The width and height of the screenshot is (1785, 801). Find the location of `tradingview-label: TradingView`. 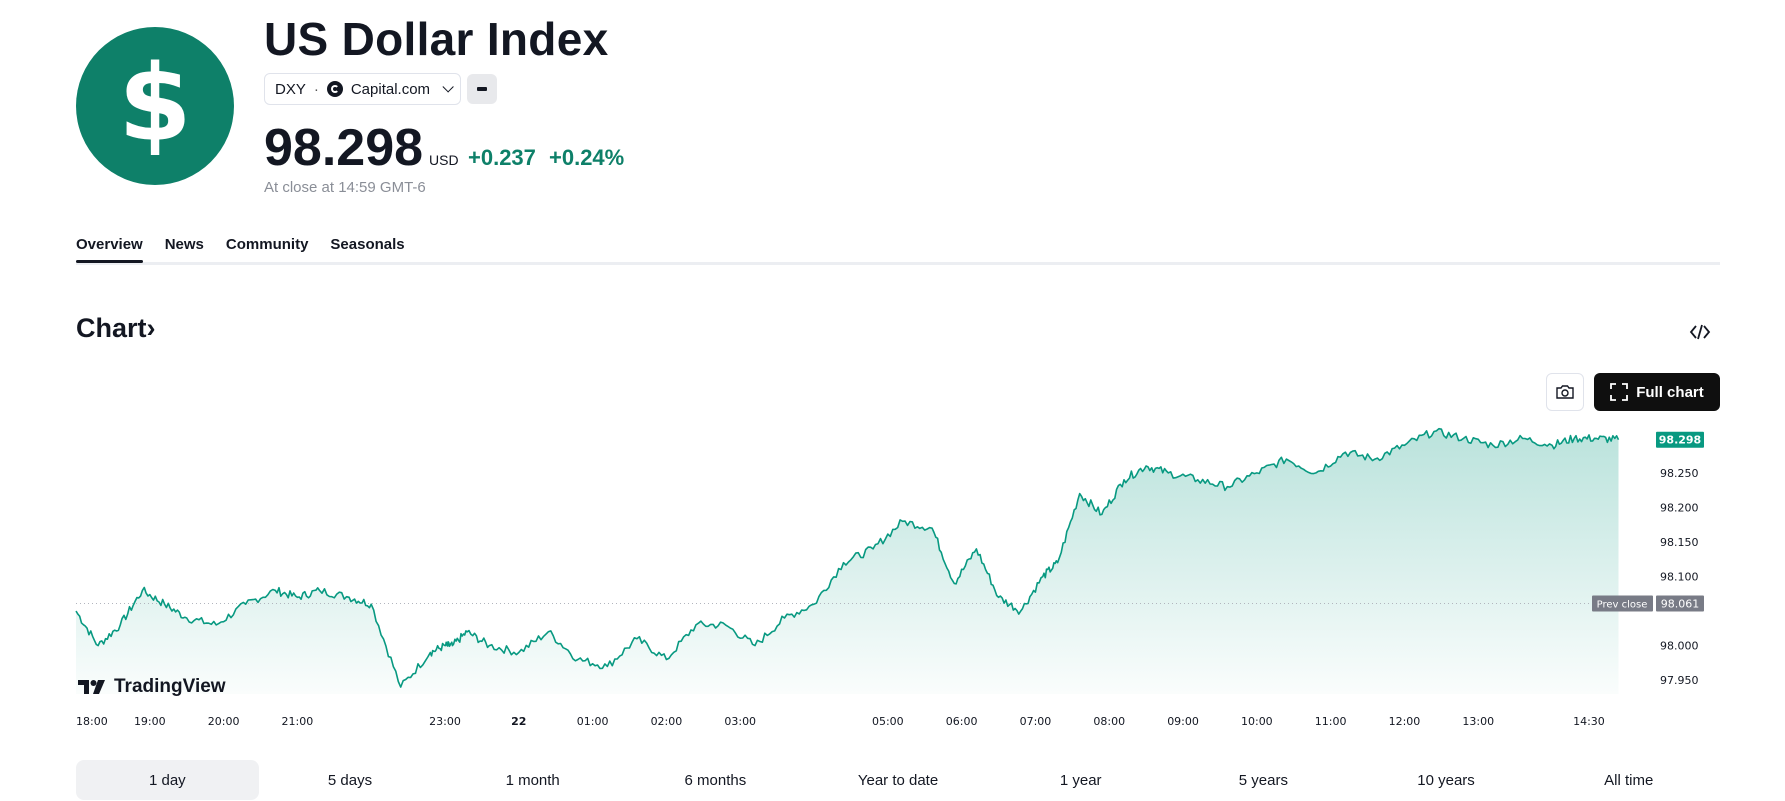

tradingview-label: TradingView is located at coordinates (170, 686).